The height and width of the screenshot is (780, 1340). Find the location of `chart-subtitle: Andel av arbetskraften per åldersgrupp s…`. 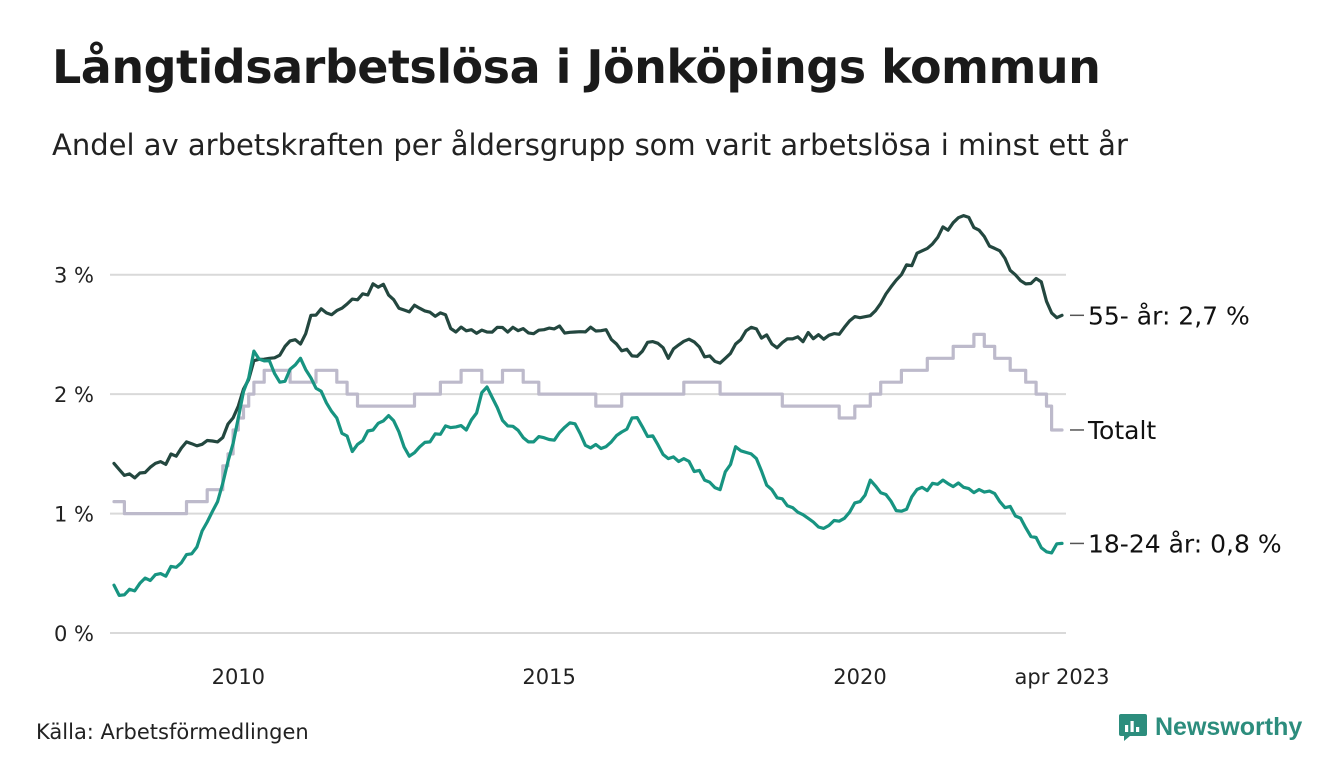

chart-subtitle: Andel av arbetskraften per åldersgrupp s… is located at coordinates (590, 145).